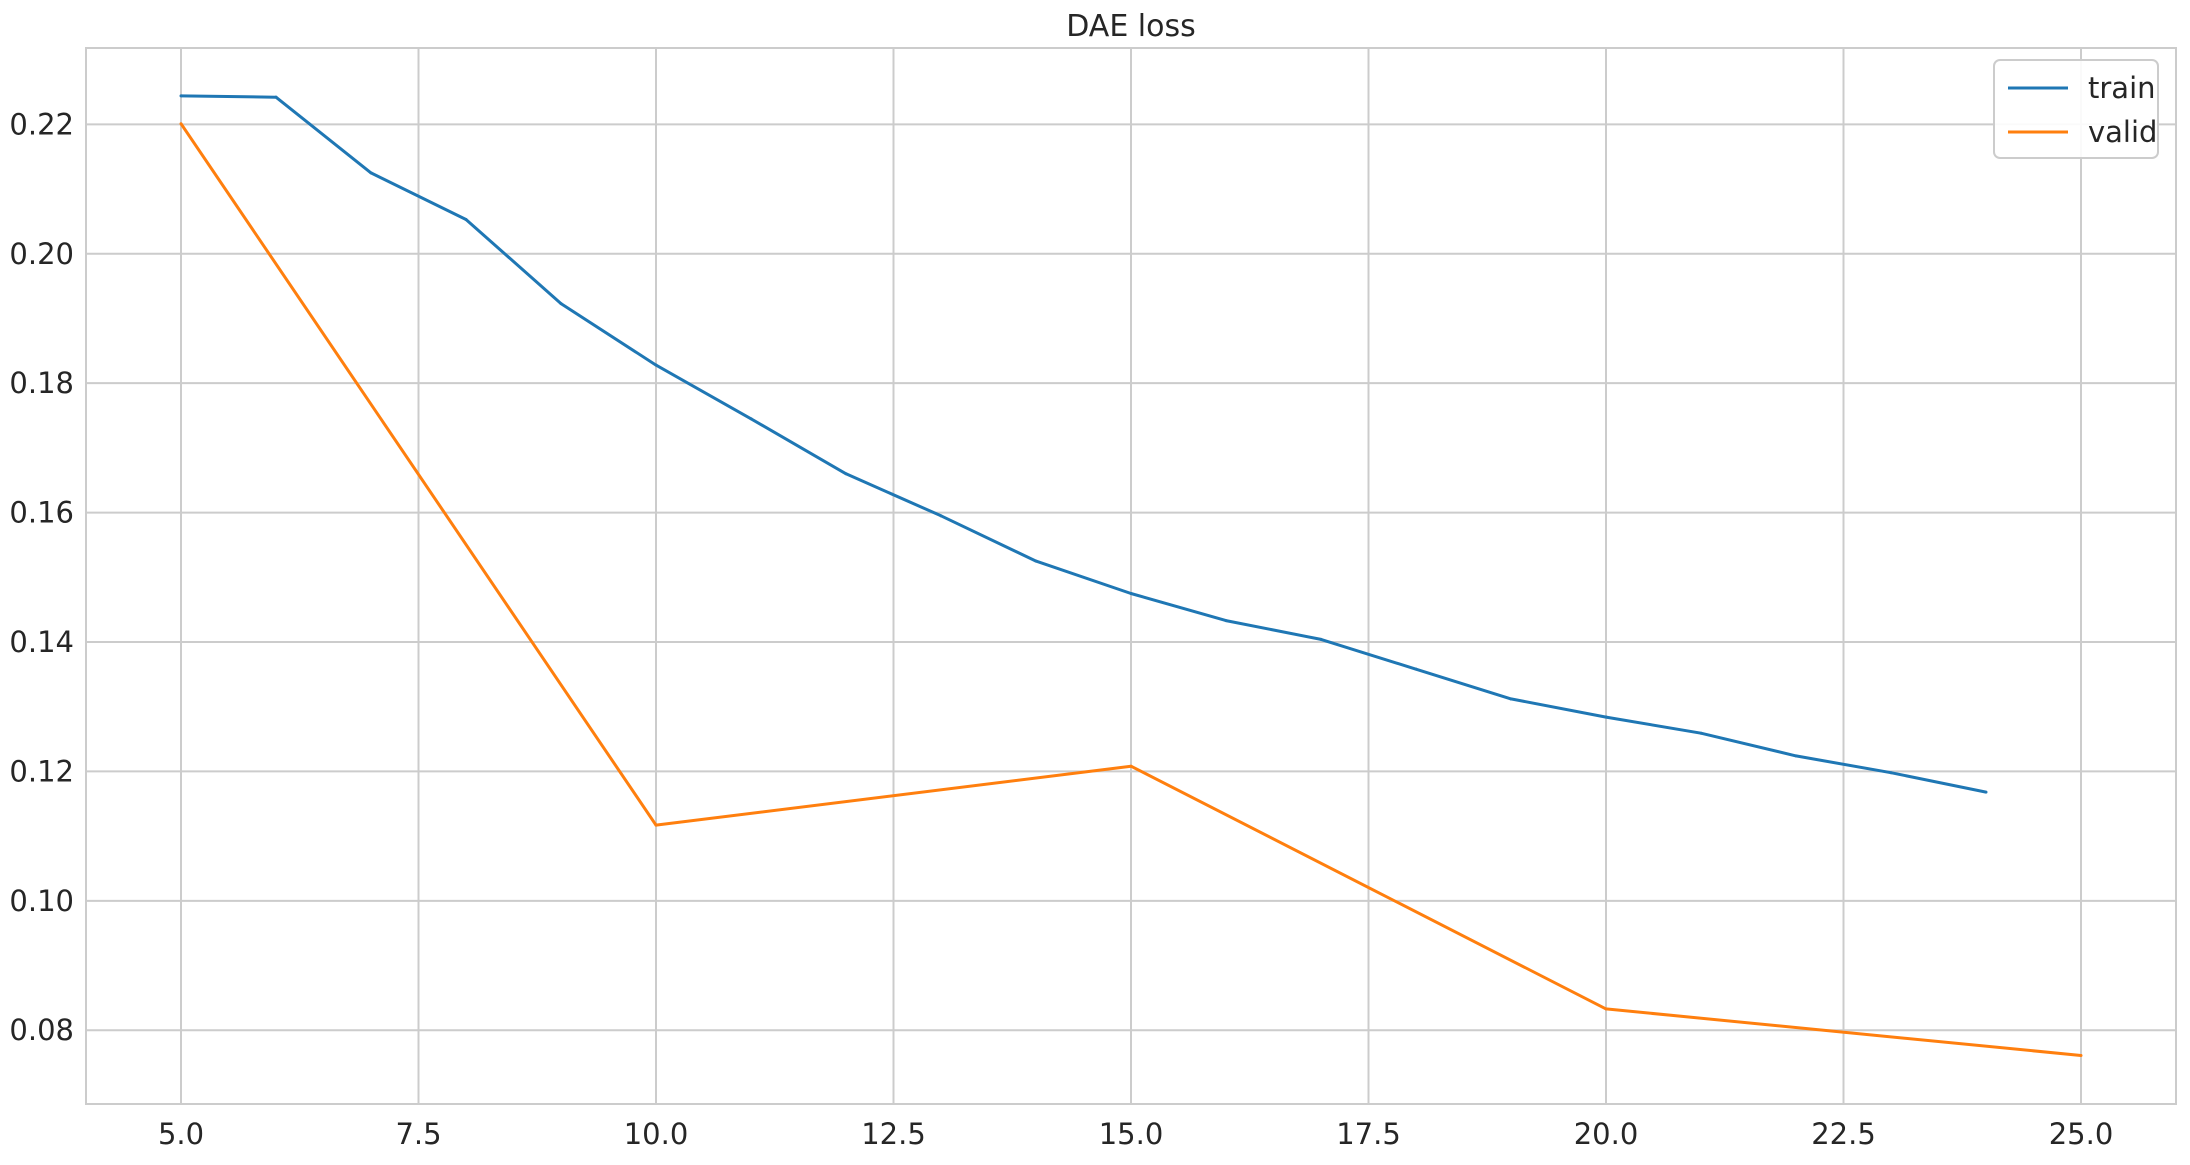 The width and height of the screenshot is (2190, 1165). Describe the element at coordinates (2076, 109) in the screenshot. I see `legend: train valid` at that location.